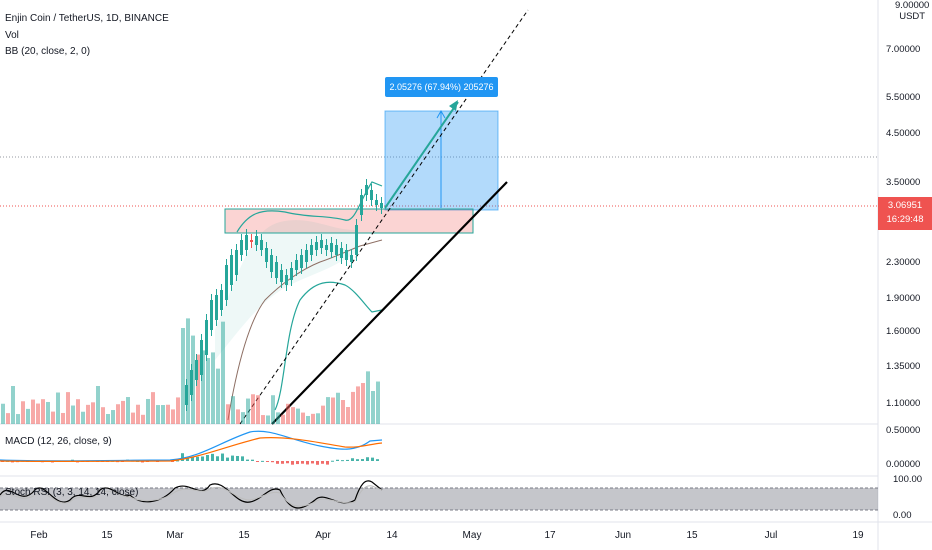 Image resolution: width=932 pixels, height=550 pixels. What do you see at coordinates (389, 303) in the screenshot?
I see `trendline-solid` at bounding box center [389, 303].